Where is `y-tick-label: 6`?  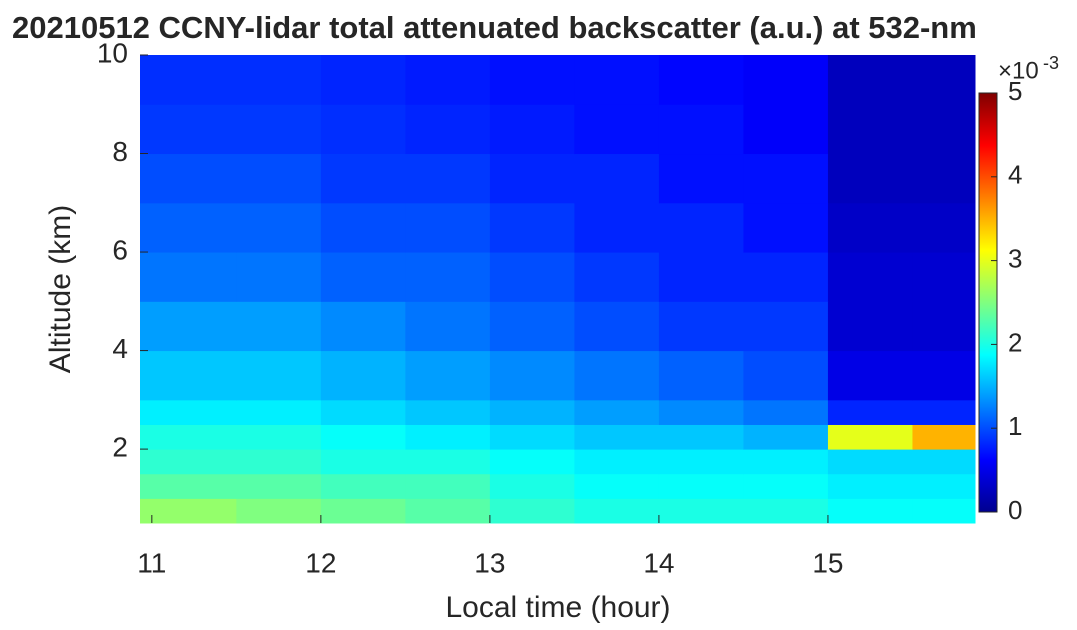 y-tick-label: 6 is located at coordinates (120, 249).